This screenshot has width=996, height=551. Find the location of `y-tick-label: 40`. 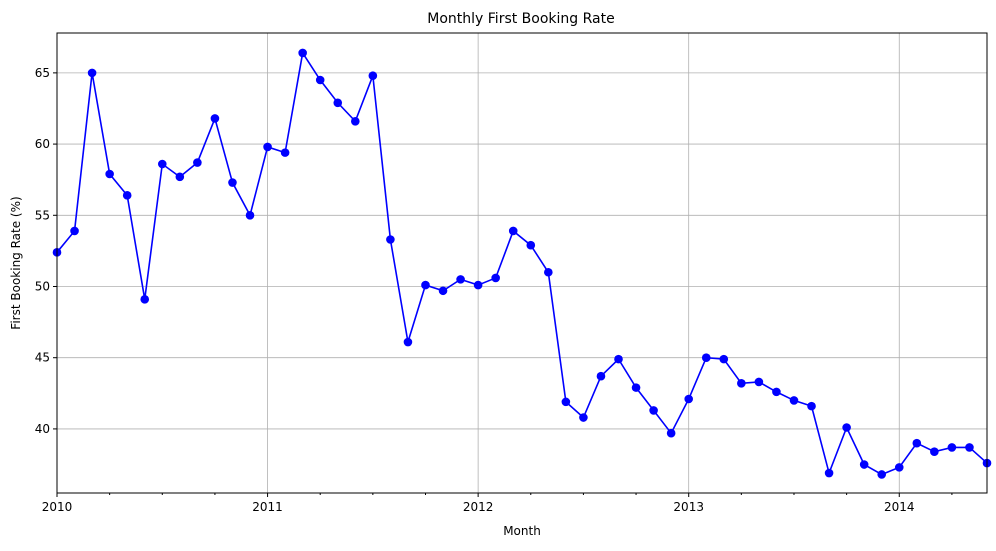

y-tick-label: 40 is located at coordinates (42, 429).